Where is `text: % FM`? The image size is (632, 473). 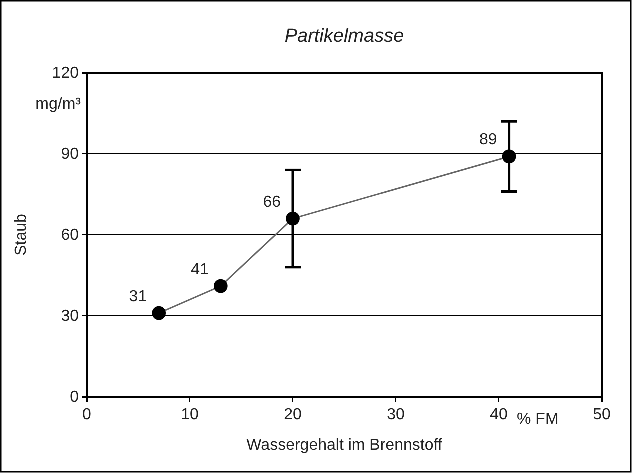
text: % FM is located at coordinates (538, 419).